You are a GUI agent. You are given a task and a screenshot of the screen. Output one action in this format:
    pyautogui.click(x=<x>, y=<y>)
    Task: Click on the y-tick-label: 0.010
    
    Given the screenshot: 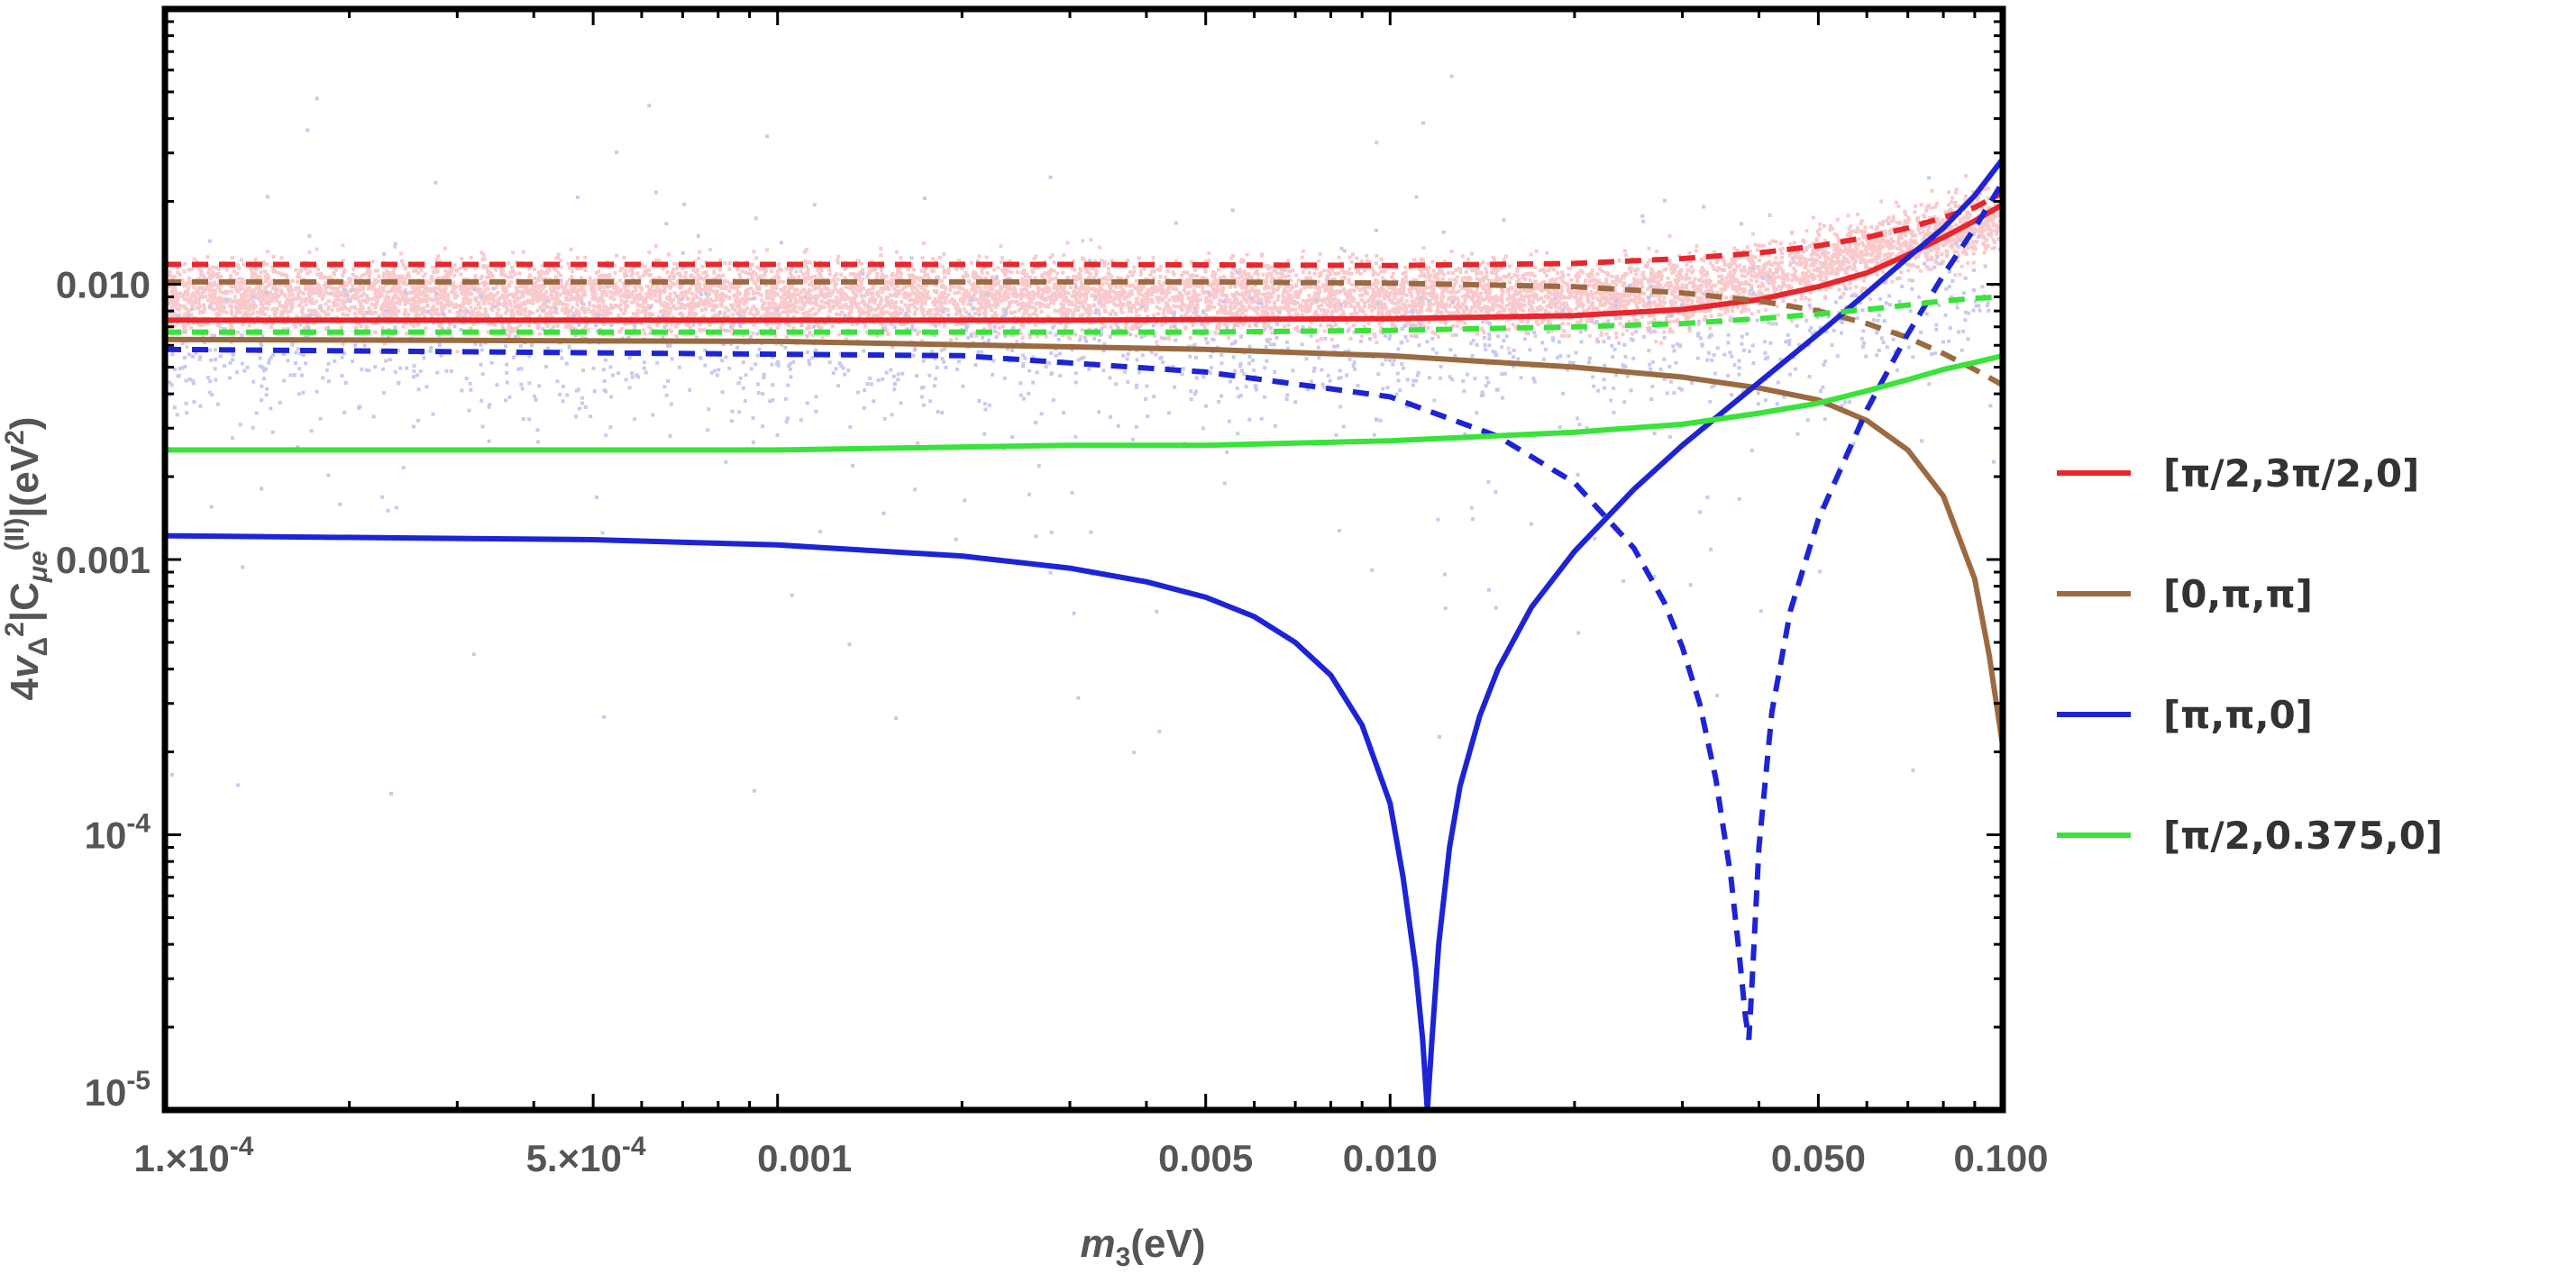 What is the action you would take?
    pyautogui.click(x=103, y=285)
    